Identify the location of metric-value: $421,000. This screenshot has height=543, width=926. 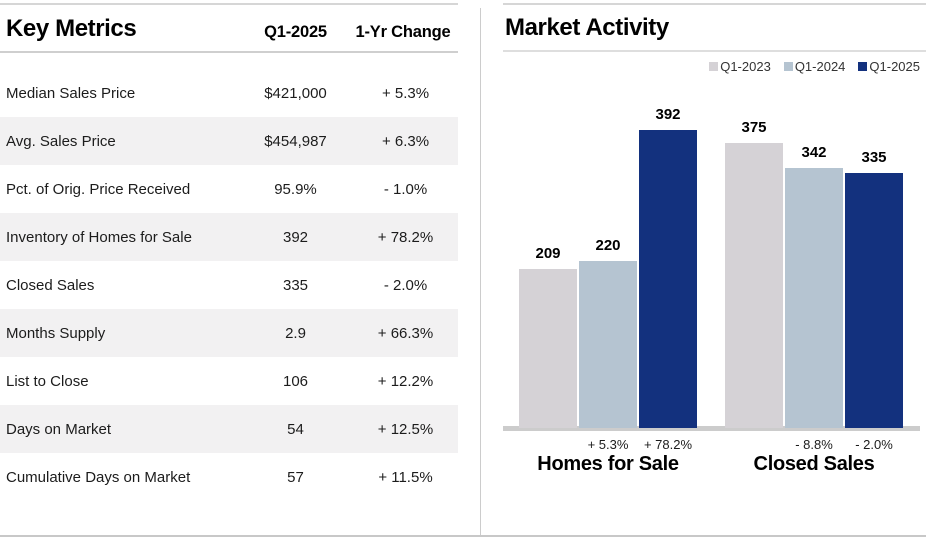
(295, 93).